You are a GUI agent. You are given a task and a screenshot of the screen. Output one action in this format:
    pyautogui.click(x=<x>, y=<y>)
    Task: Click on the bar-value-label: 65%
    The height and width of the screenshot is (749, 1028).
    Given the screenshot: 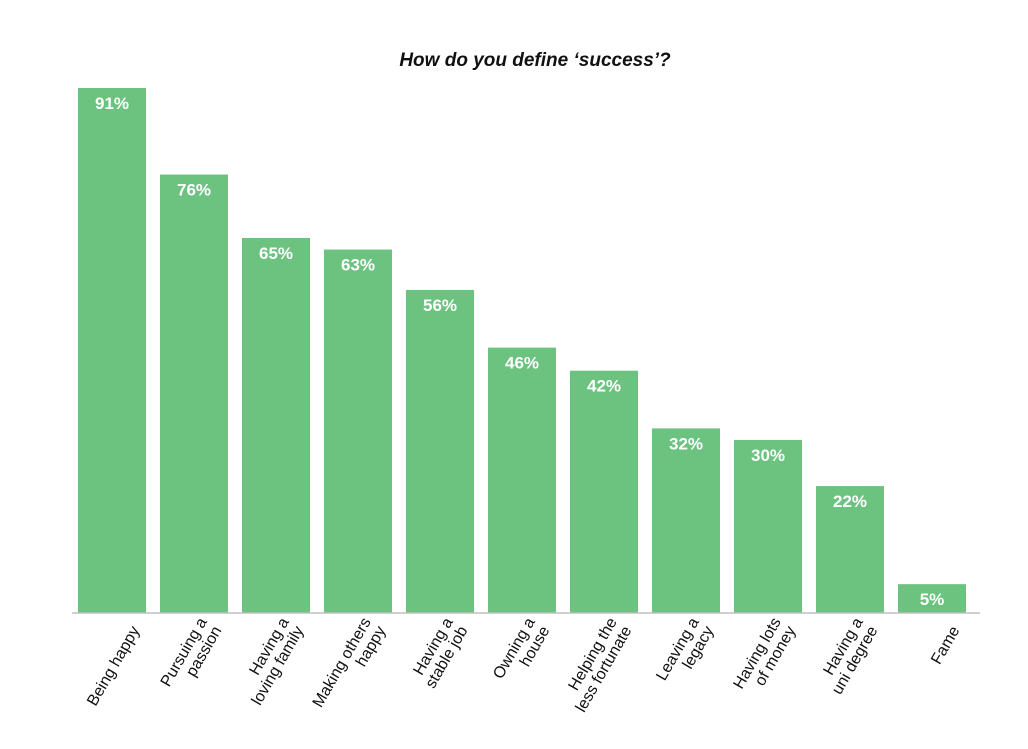 What is the action you would take?
    pyautogui.click(x=276, y=253)
    